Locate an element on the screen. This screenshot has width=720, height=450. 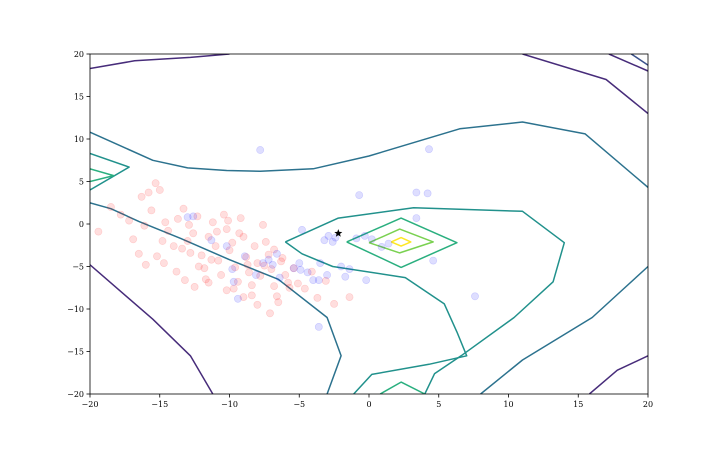
highlight-marker is located at coordinates (338, 233).